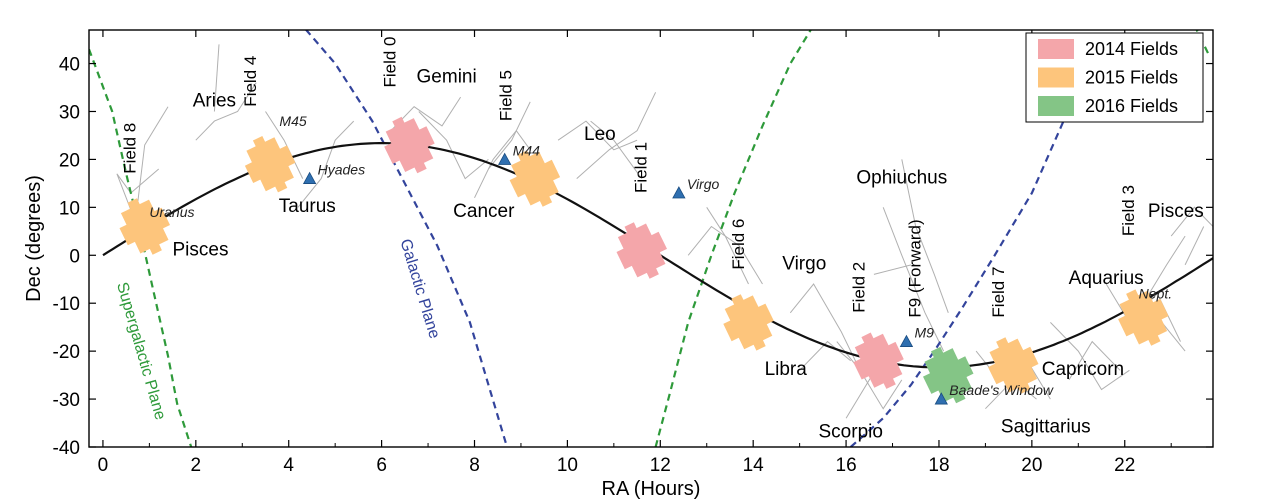  Describe the element at coordinates (66, 304) in the screenshot. I see `y-tick-label--10: -10` at that location.